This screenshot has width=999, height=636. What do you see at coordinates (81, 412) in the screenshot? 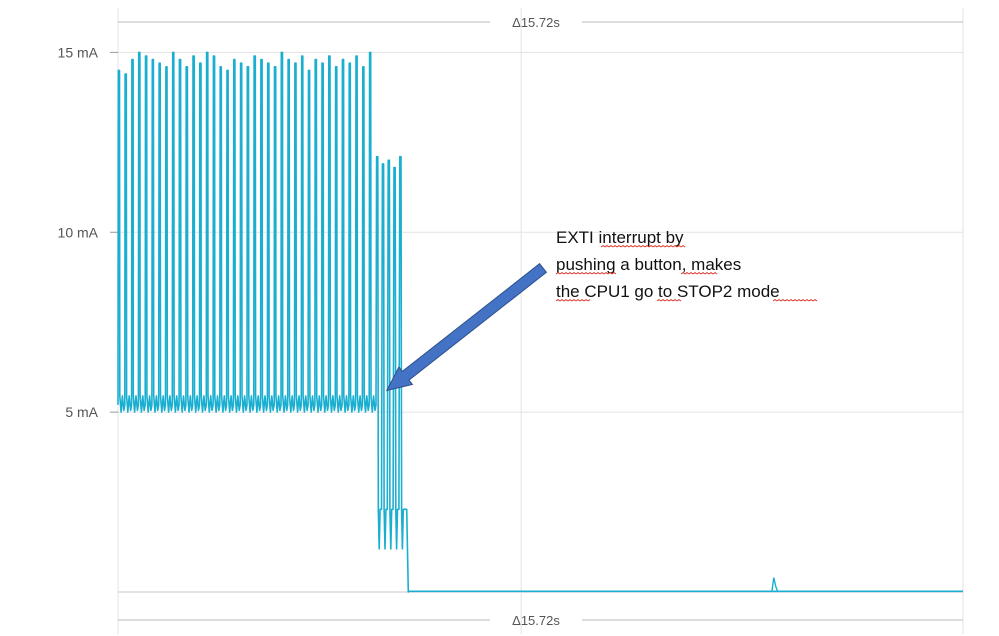
I see `y-tick-label-0: 5 mA` at bounding box center [81, 412].